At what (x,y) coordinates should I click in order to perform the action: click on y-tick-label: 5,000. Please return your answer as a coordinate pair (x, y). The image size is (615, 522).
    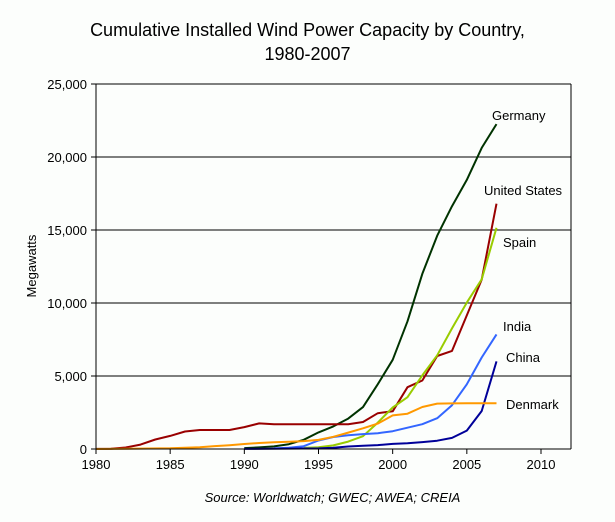
    Looking at the image, I should click on (70, 376).